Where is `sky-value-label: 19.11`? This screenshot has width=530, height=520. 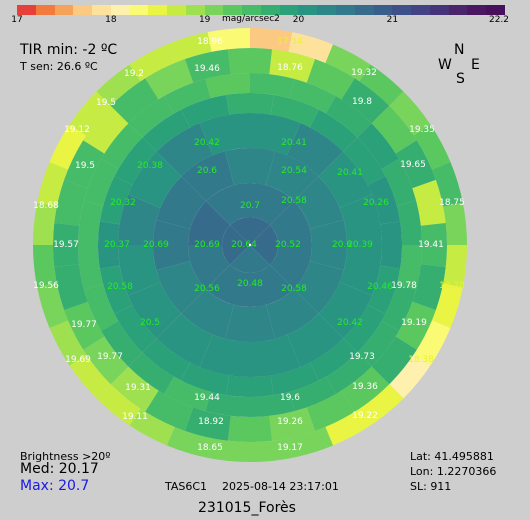
sky-value-label: 19.11 is located at coordinates (135, 417).